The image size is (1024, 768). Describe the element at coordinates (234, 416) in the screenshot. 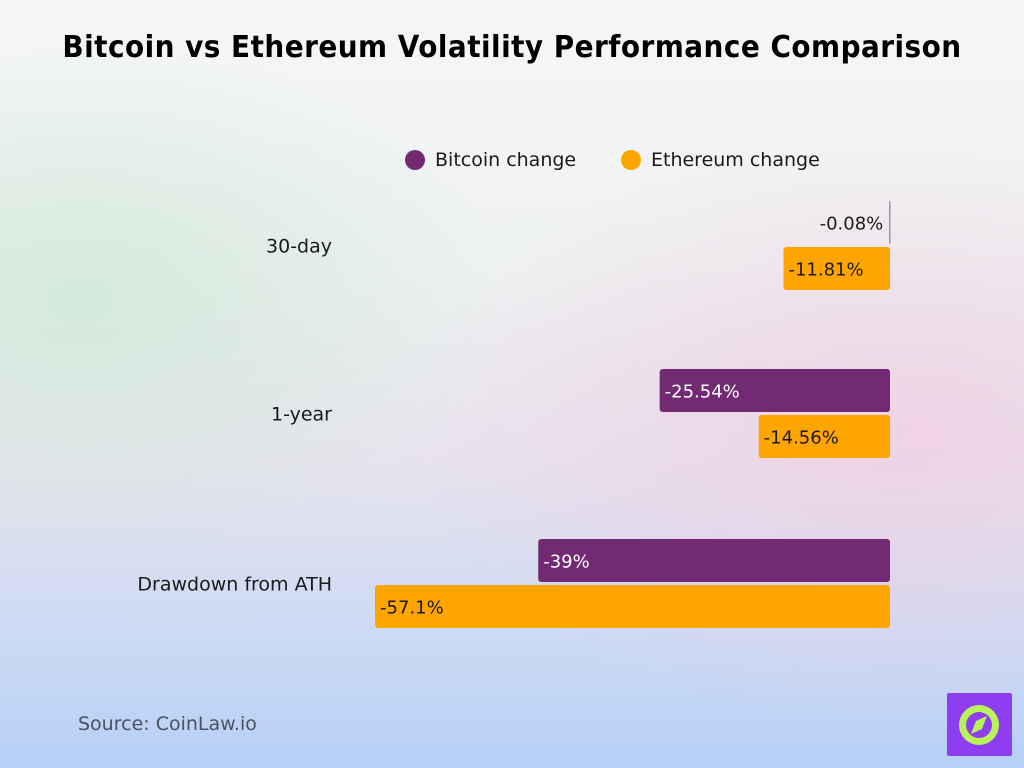

I see `category-labels: 30-day 1-year Drawdown from ATH` at that location.